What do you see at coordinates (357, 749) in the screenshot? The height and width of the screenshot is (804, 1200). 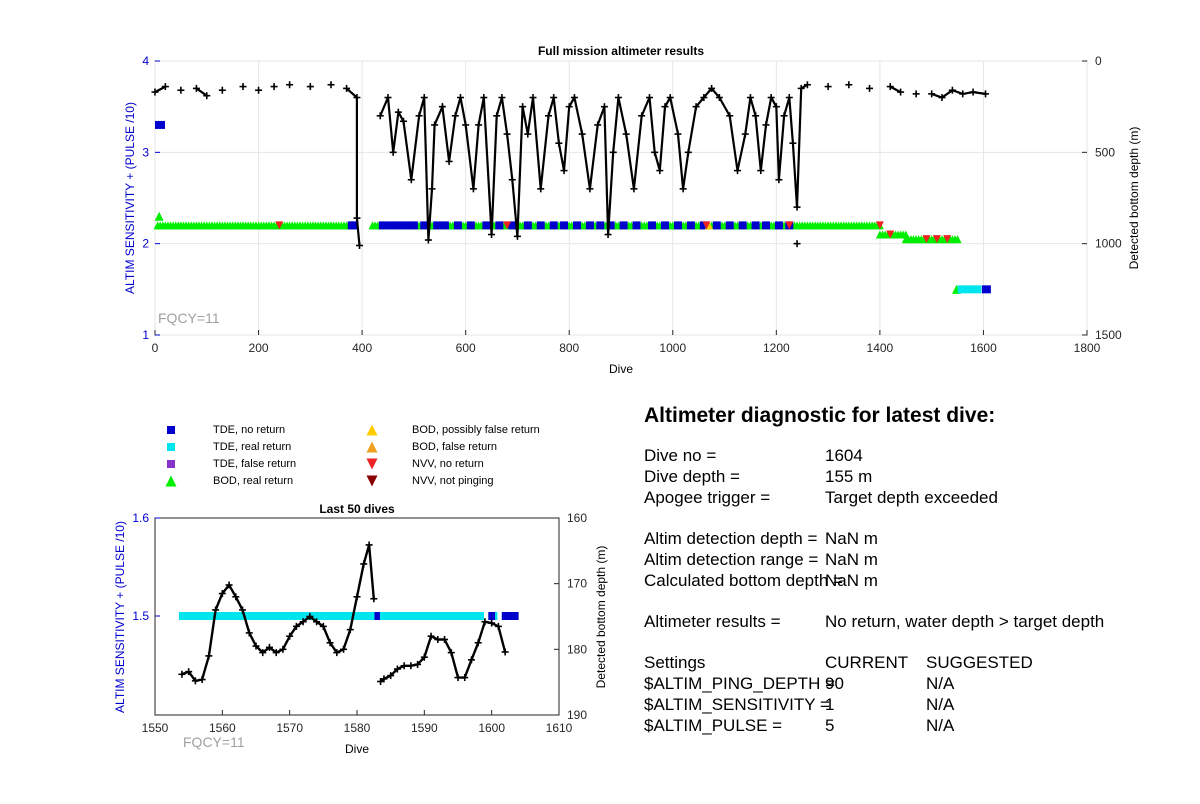 I see `bottom-x-label: Dive` at bounding box center [357, 749].